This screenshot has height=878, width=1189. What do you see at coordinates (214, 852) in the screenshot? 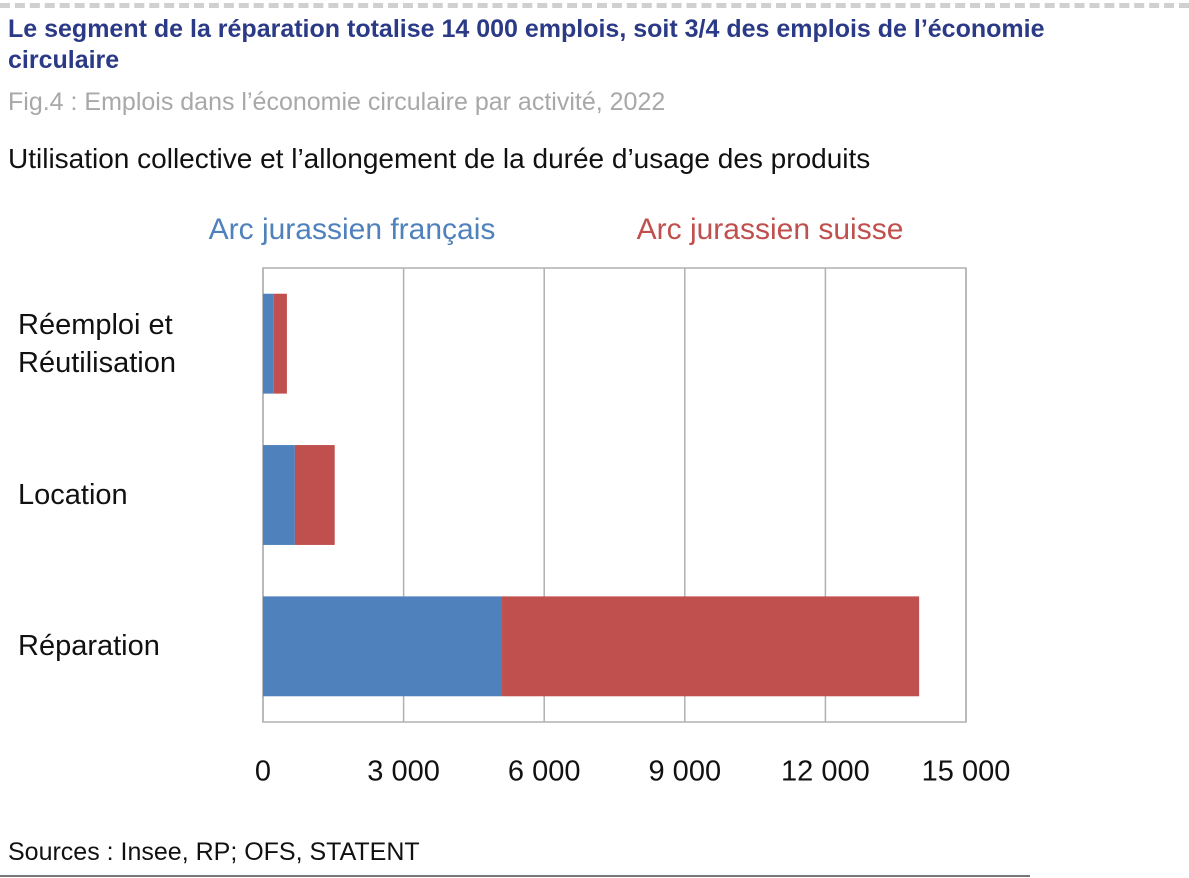
I see `source: Sources : Insee, RP; OFS, STATENT` at bounding box center [214, 852].